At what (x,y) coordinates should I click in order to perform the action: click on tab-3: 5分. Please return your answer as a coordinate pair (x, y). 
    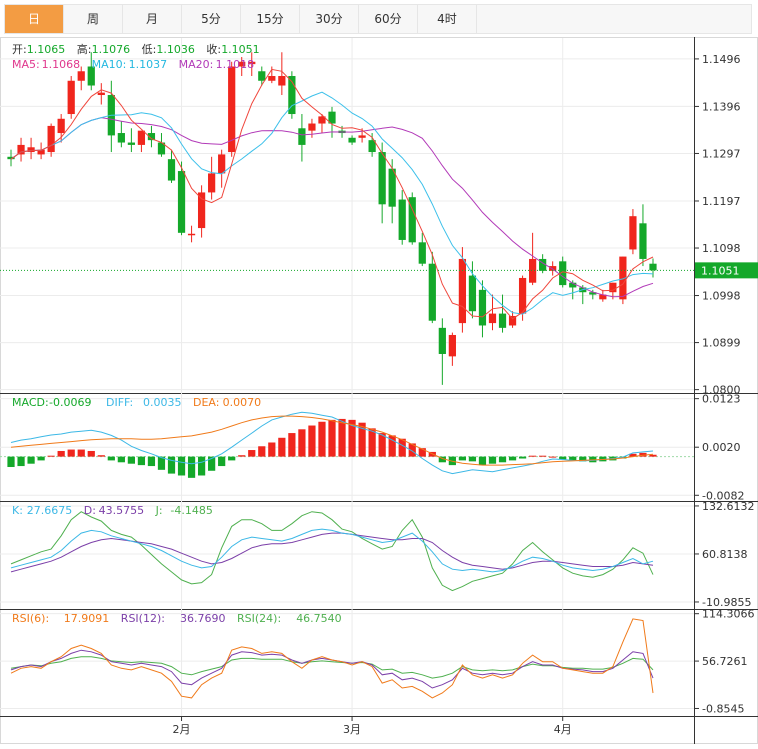
    Looking at the image, I should click on (211, 19).